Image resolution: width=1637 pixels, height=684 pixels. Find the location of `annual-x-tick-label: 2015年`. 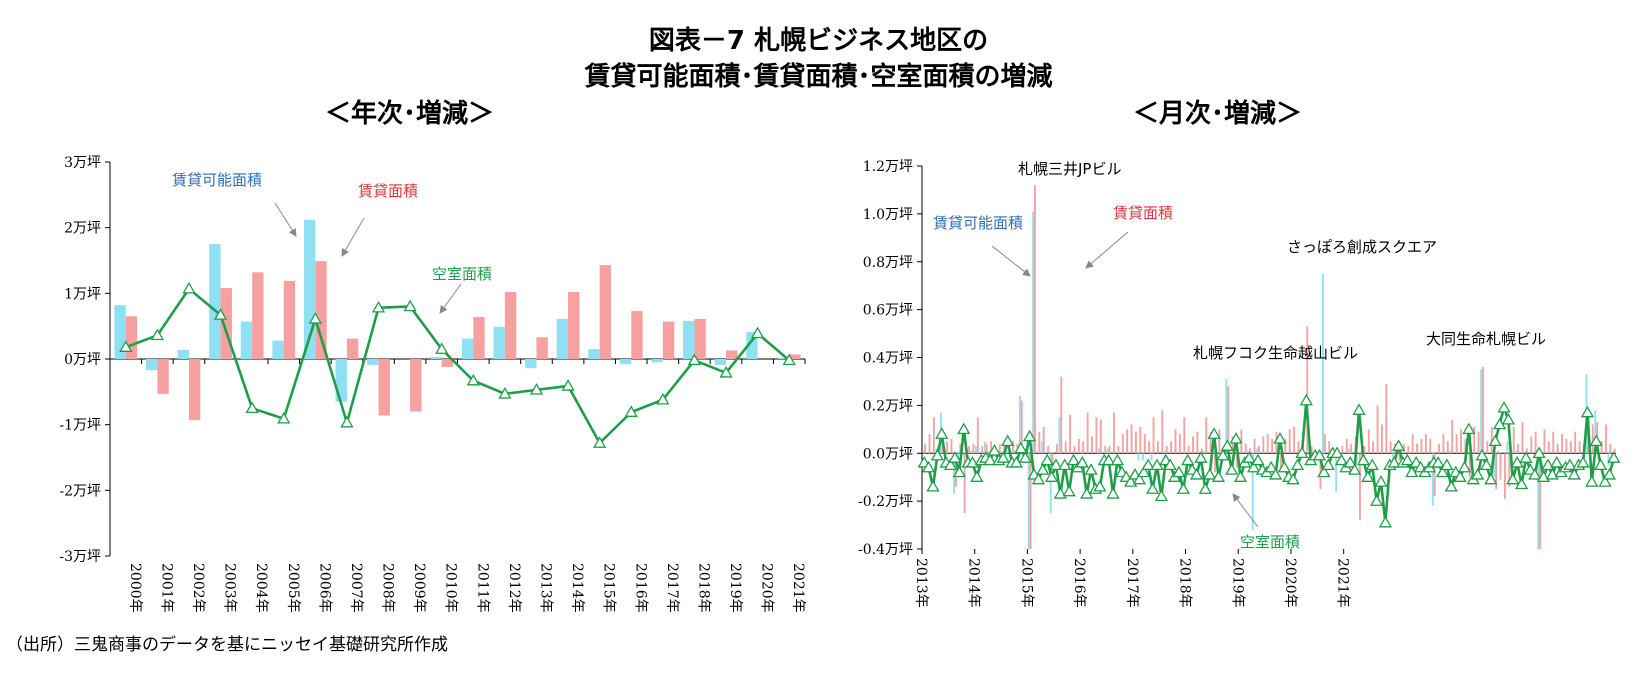

annual-x-tick-label: 2015年 is located at coordinates (609, 588).